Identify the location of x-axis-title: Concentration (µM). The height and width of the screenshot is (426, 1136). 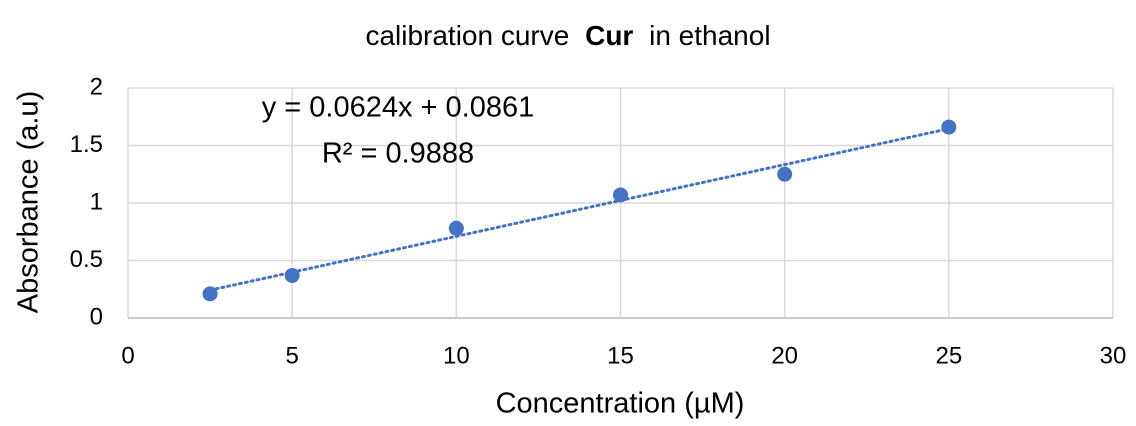
(620, 404).